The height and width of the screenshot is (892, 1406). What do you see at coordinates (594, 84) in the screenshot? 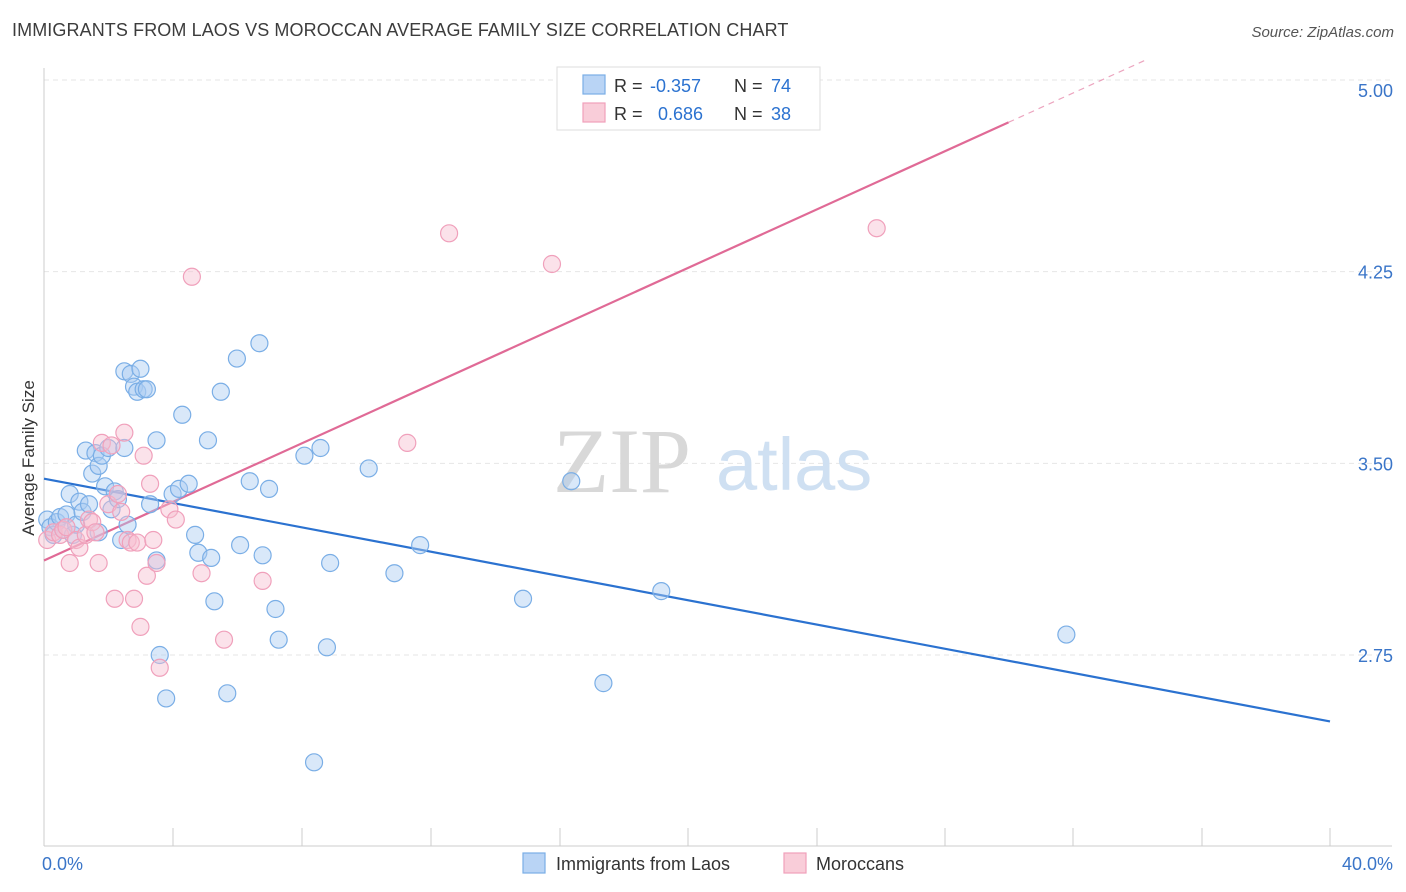
I see `legend-swatch-blue` at bounding box center [594, 84].